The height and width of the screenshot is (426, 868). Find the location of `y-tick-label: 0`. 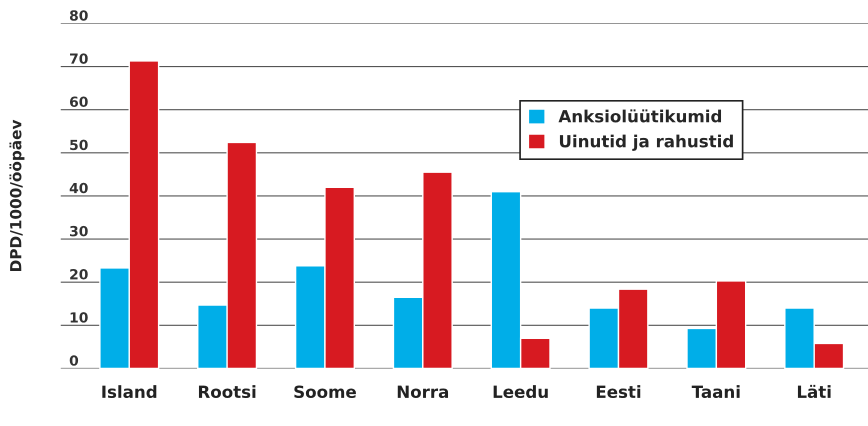

y-tick-label: 0 is located at coordinates (74, 360).